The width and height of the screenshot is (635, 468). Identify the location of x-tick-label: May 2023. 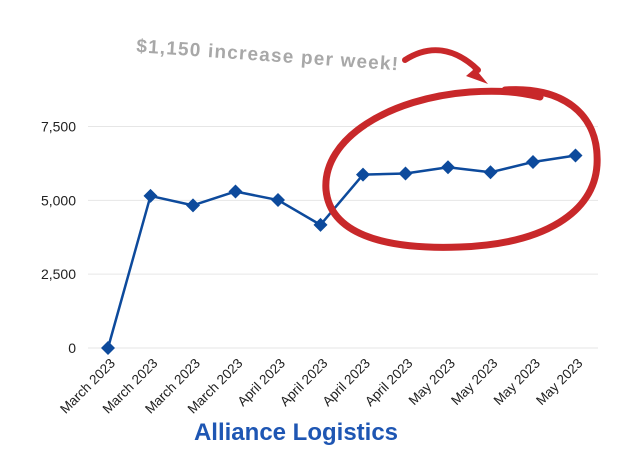
(559, 382).